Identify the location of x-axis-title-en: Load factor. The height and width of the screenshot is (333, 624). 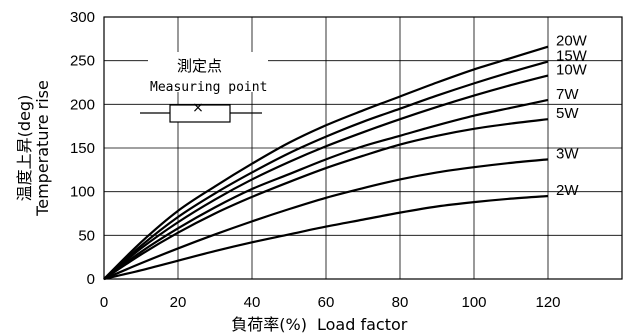
(362, 324).